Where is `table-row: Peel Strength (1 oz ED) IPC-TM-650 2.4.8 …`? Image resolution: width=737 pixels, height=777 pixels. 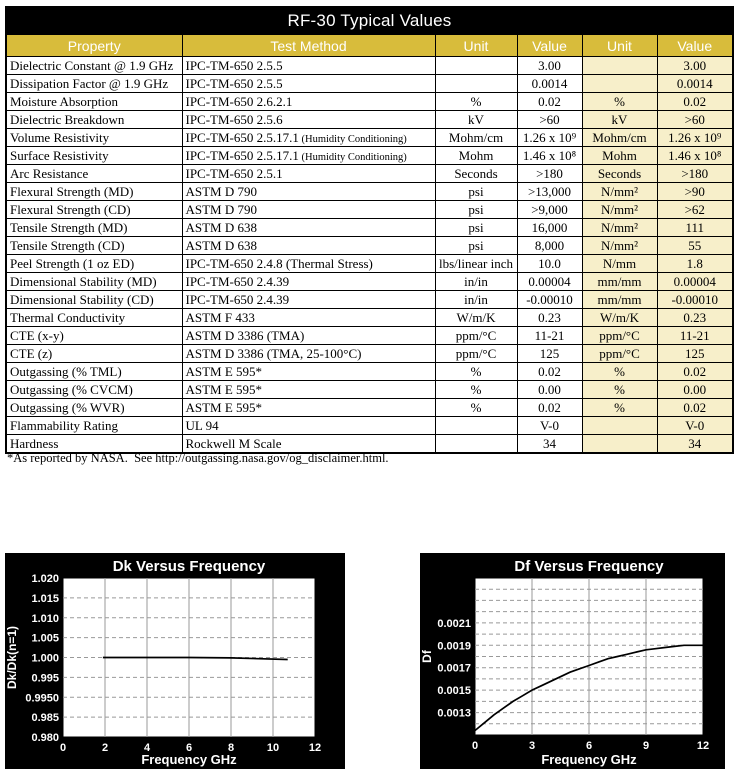 table-row: Peel Strength (1 oz ED) IPC-TM-650 2.4.8 … is located at coordinates (369, 263).